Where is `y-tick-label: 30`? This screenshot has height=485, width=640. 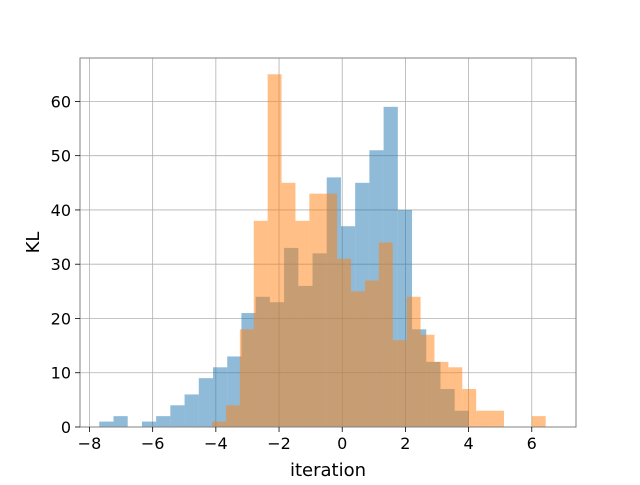
y-tick-label: 30 is located at coordinates (61, 264).